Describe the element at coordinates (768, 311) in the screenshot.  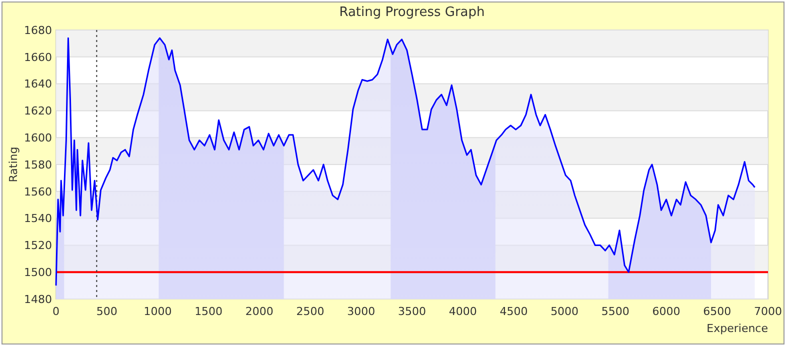
I see `x-tick-label: 7000` at that location.